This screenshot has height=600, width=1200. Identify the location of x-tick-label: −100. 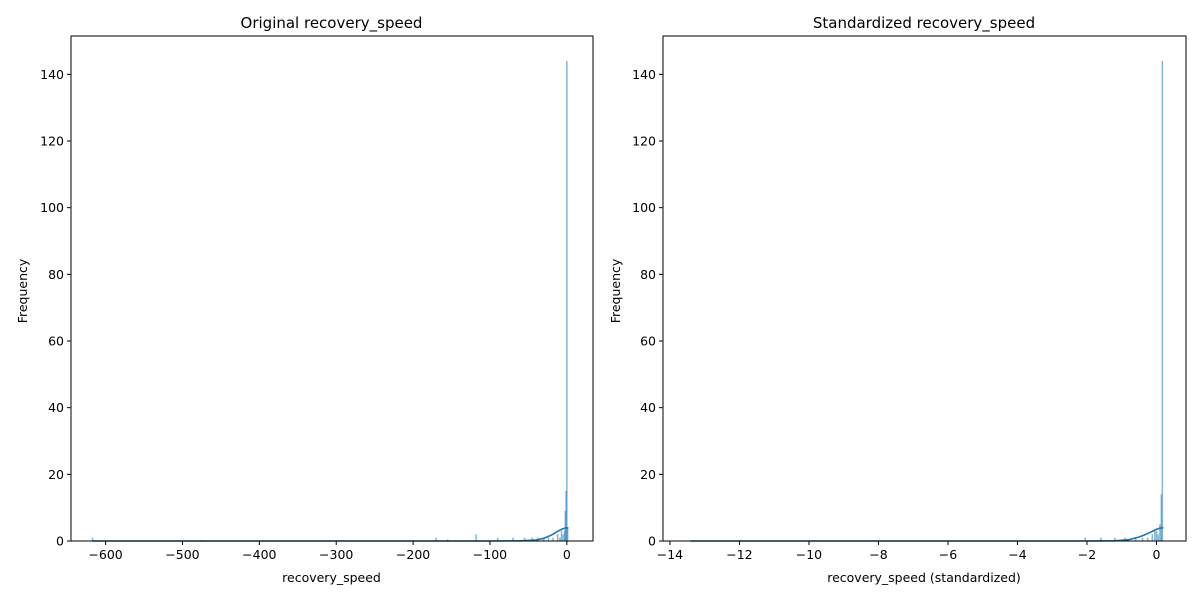
(490, 554).